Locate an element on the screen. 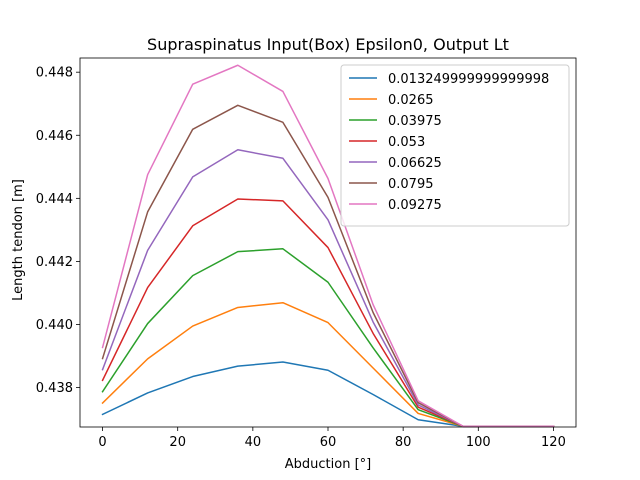 The height and width of the screenshot is (480, 640). x-tick-label-4: 80 is located at coordinates (403, 442).